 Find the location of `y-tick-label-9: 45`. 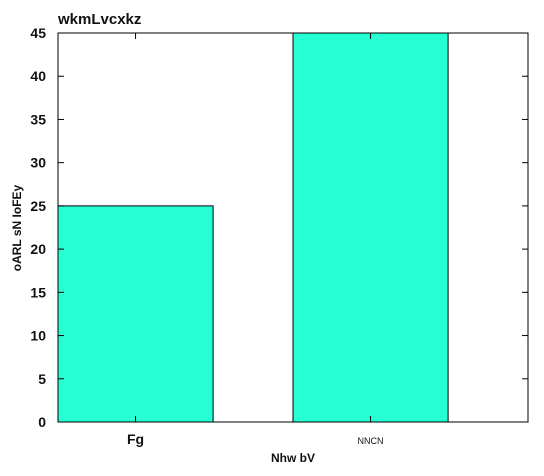

y-tick-label-9: 45 is located at coordinates (38, 33).